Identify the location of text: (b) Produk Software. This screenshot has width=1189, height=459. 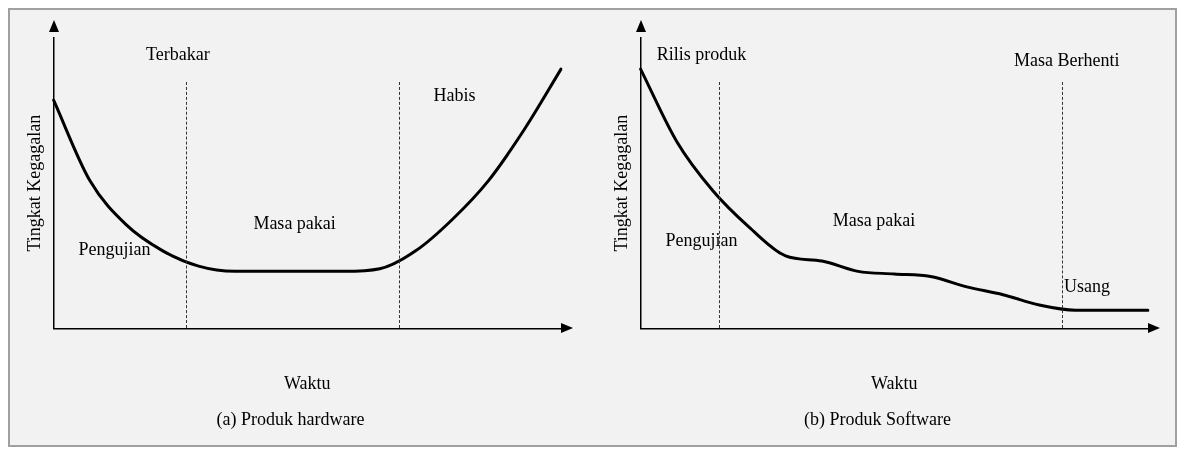
(877, 419).